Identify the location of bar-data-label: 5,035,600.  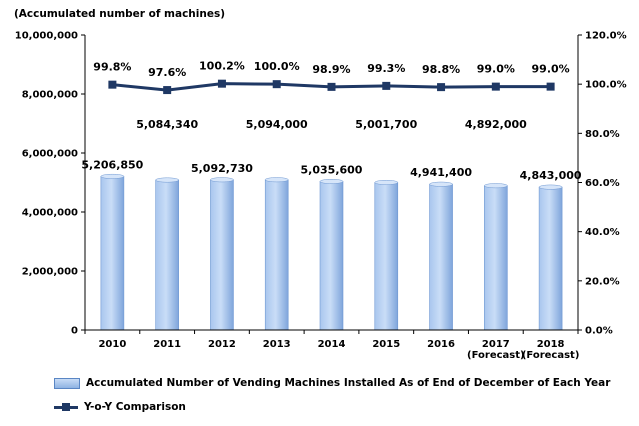
(332, 169).